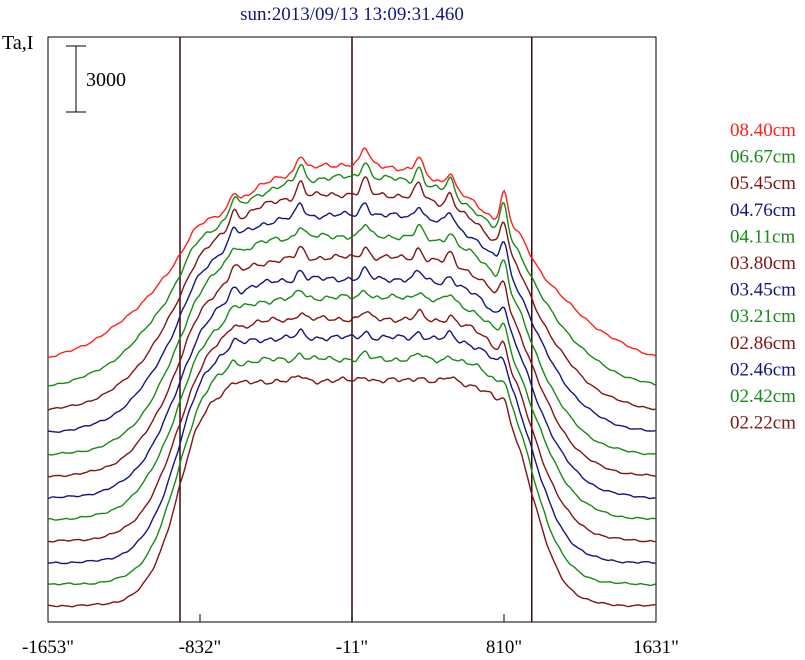  Describe the element at coordinates (352, 14) in the screenshot. I see `chart-title: sun:2013/09/13 13:09:31.460` at that location.